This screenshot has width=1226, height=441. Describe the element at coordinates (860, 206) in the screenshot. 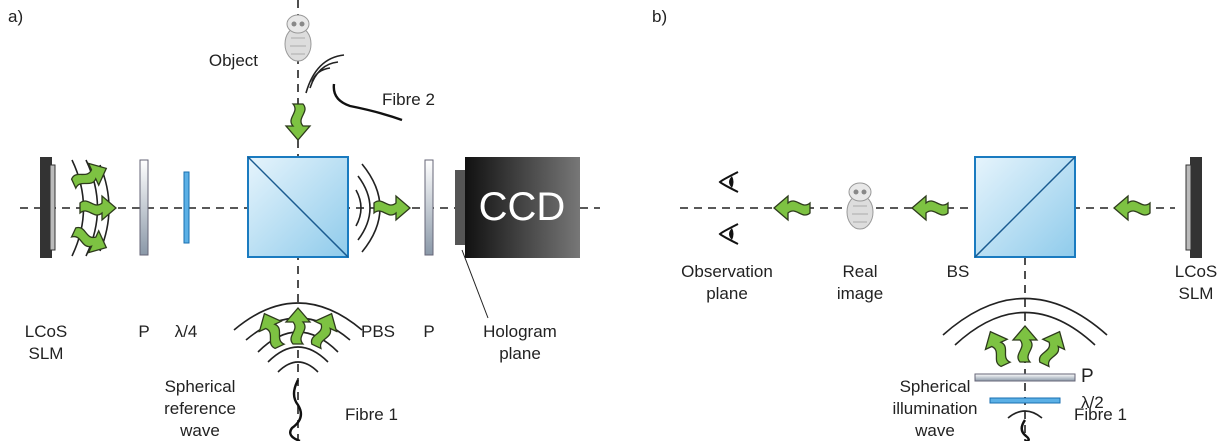

I see `real-image` at that location.